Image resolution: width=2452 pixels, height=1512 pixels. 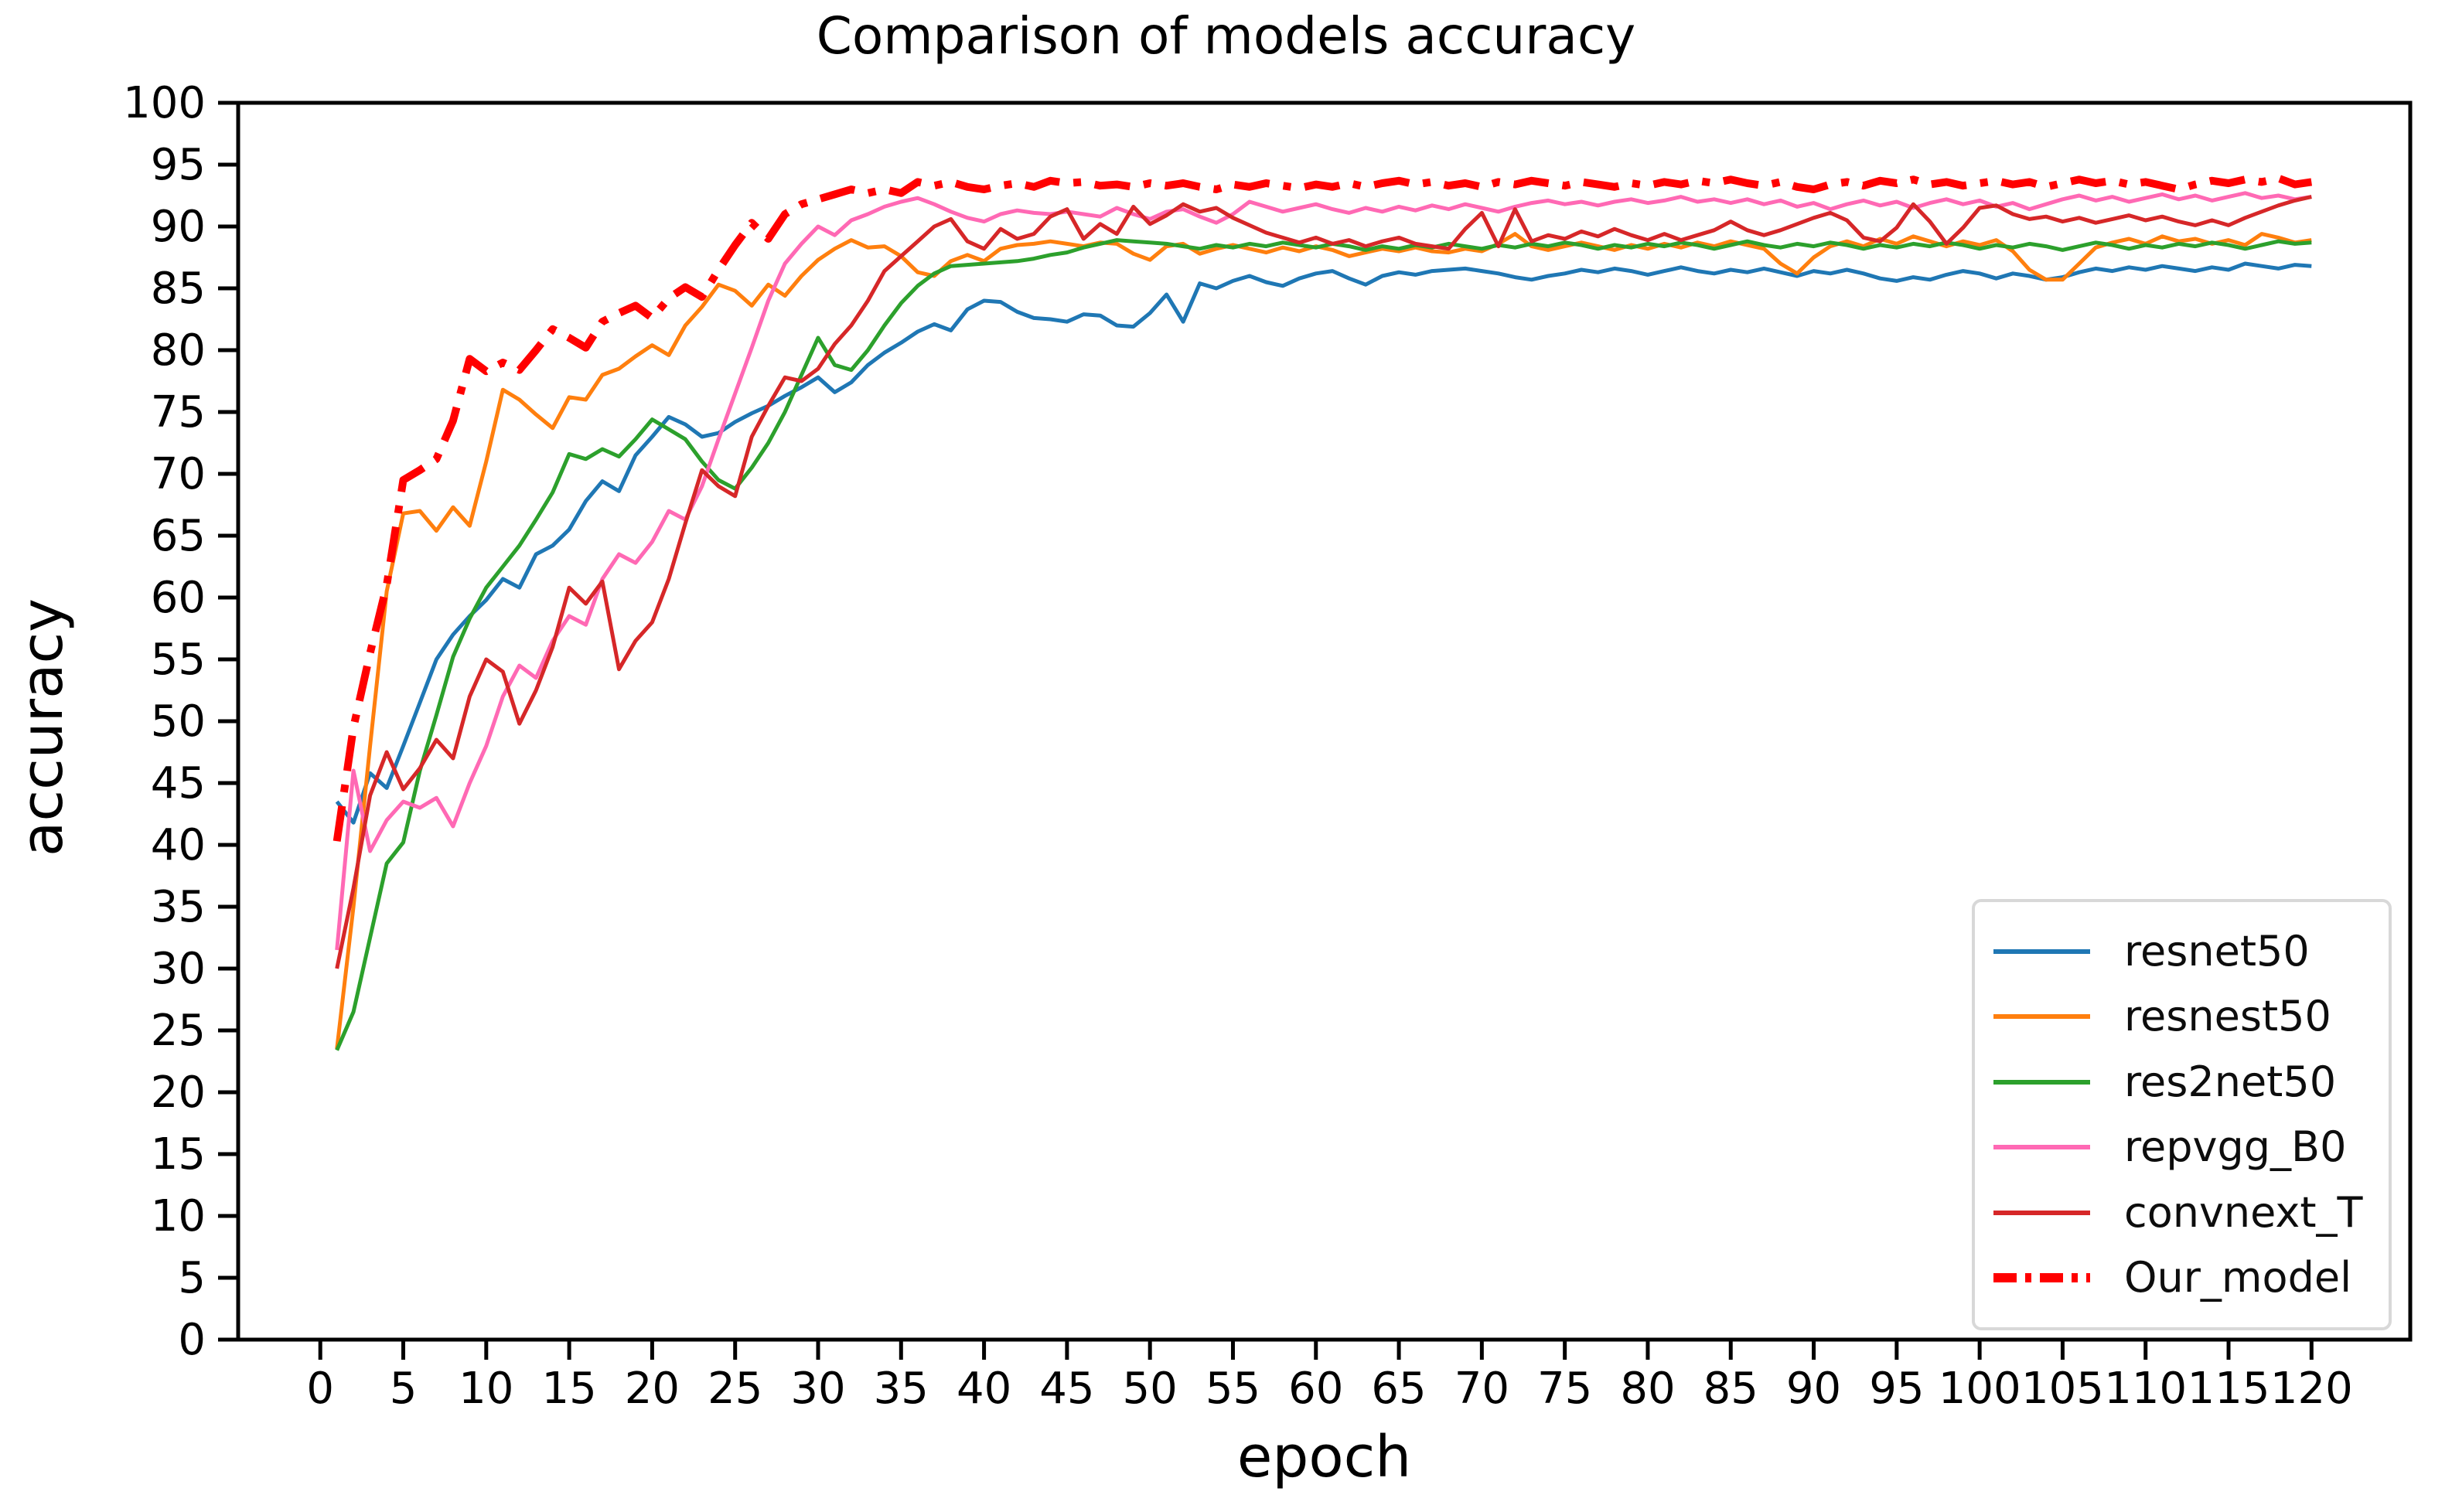 What do you see at coordinates (320, 1389) in the screenshot?
I see `x-tick-label: 0` at bounding box center [320, 1389].